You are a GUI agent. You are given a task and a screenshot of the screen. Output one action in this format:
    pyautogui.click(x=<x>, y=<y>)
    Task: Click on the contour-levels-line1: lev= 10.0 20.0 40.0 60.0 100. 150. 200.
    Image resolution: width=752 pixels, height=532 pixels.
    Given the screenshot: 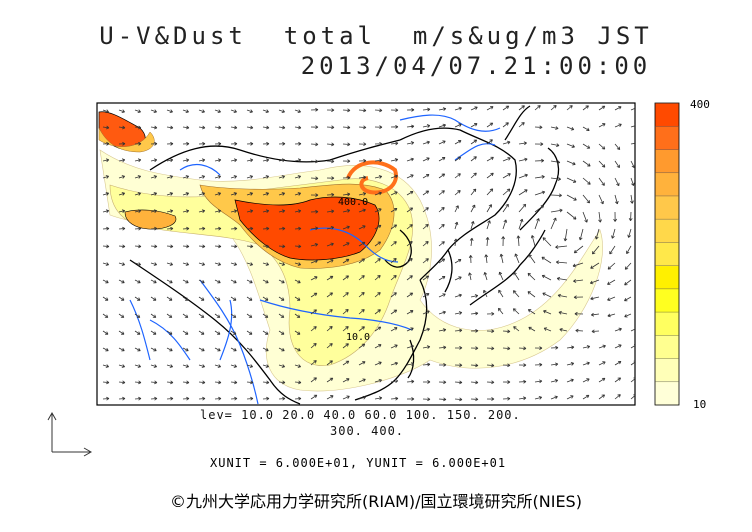 What is the action you would take?
    pyautogui.click(x=360, y=415)
    